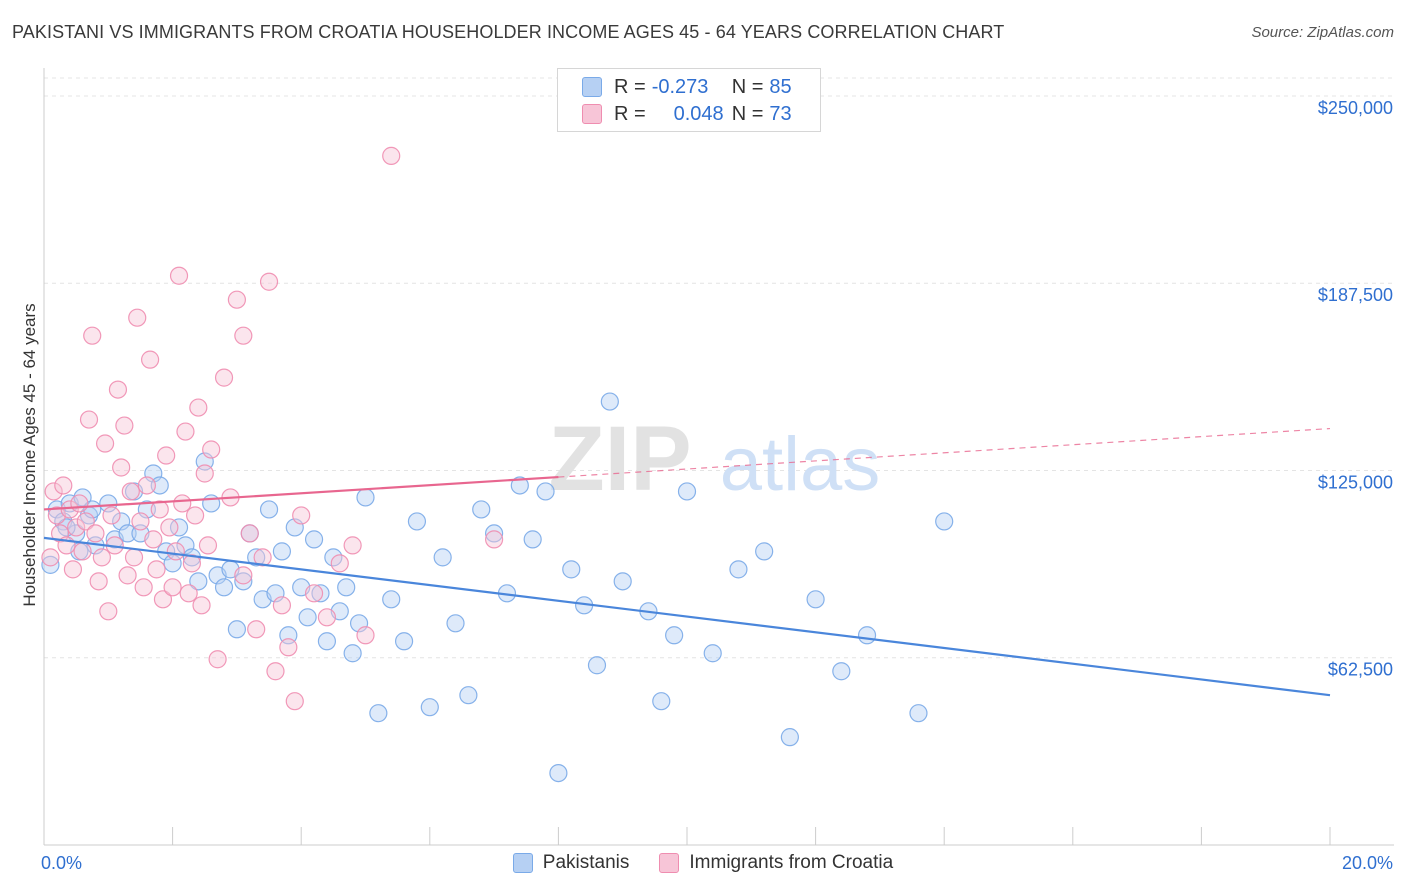  What do you see at coordinates (689, 100) in the screenshot?
I see `correlation-legend: R = -0.273 N = 85 R = 0.048 N = 73` at bounding box center [689, 100].